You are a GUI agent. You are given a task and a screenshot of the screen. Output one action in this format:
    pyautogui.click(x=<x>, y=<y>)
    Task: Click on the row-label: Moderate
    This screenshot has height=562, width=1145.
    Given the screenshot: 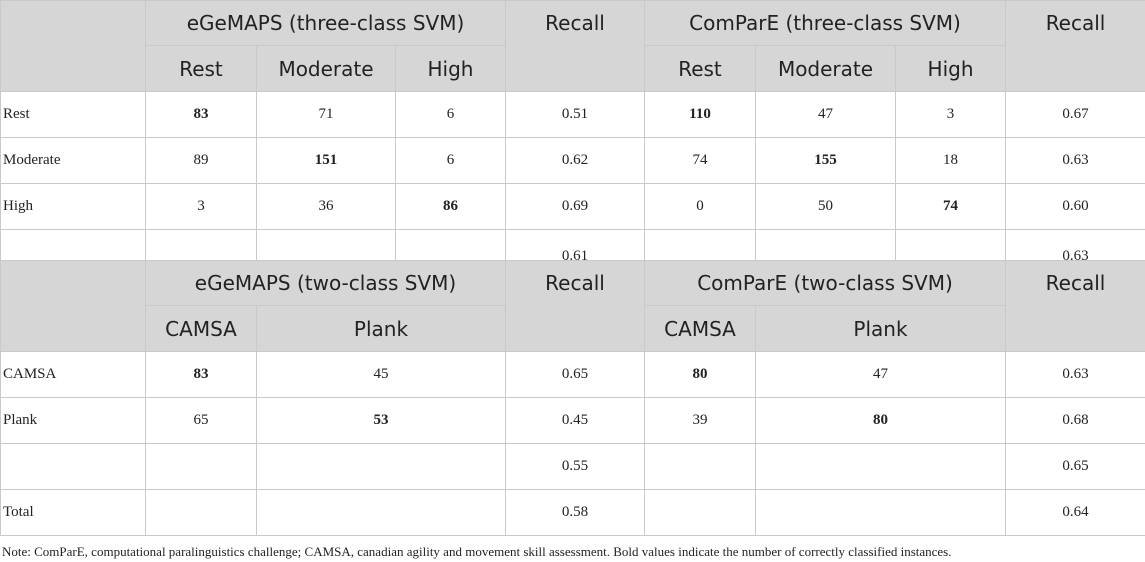 What is the action you would take?
    pyautogui.click(x=73, y=160)
    